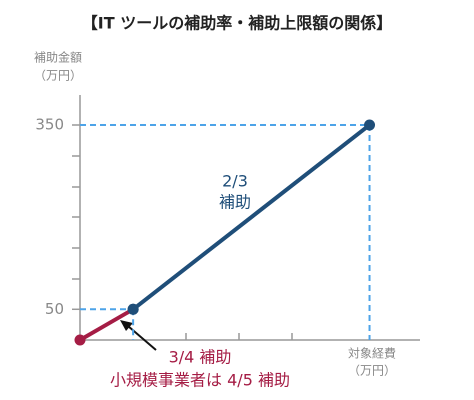 This screenshot has height=400, width=474. Describe the element at coordinates (58, 57) in the screenshot. I see `y-axis-label: 補助金額` at that location.